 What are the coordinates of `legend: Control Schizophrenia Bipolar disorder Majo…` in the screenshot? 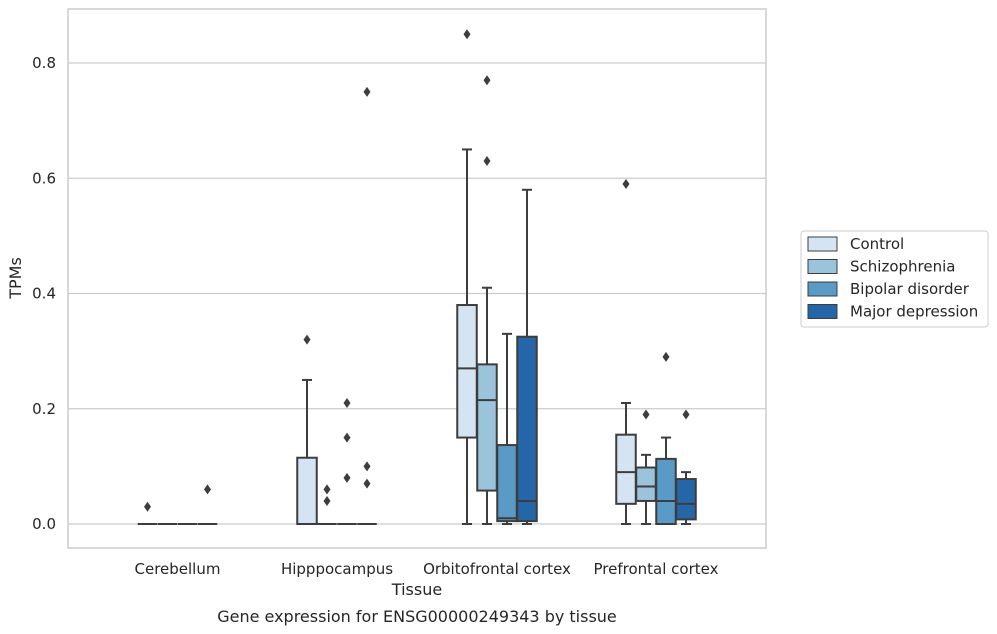 It's located at (894, 279).